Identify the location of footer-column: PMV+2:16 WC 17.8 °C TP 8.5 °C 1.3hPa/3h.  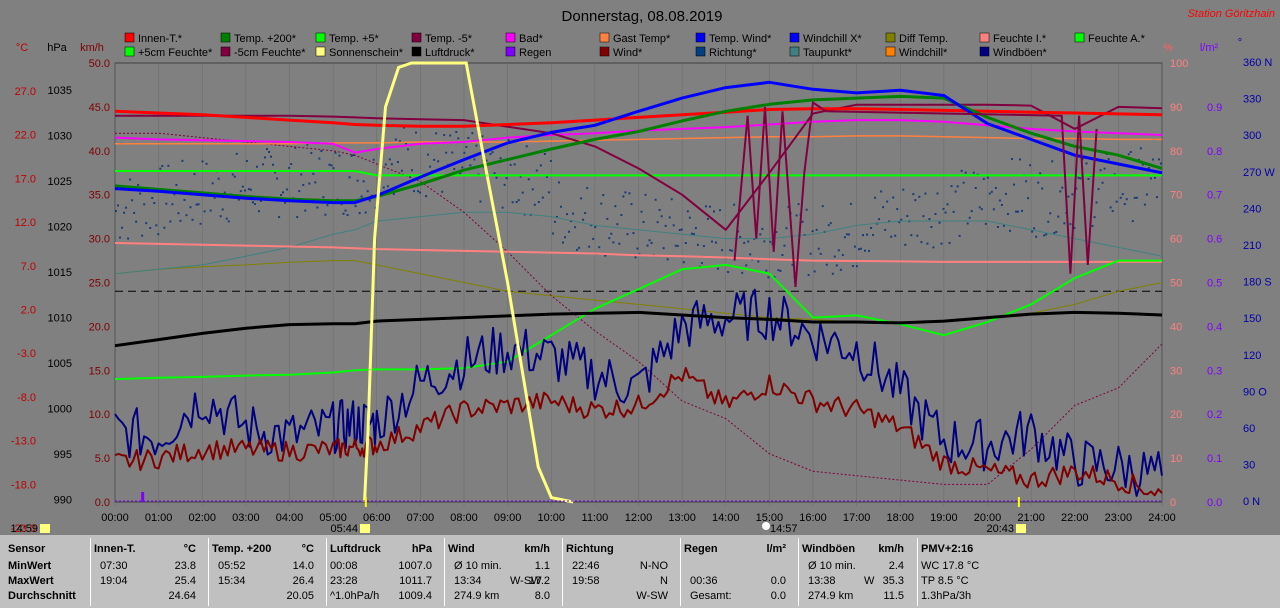
(969, 571).